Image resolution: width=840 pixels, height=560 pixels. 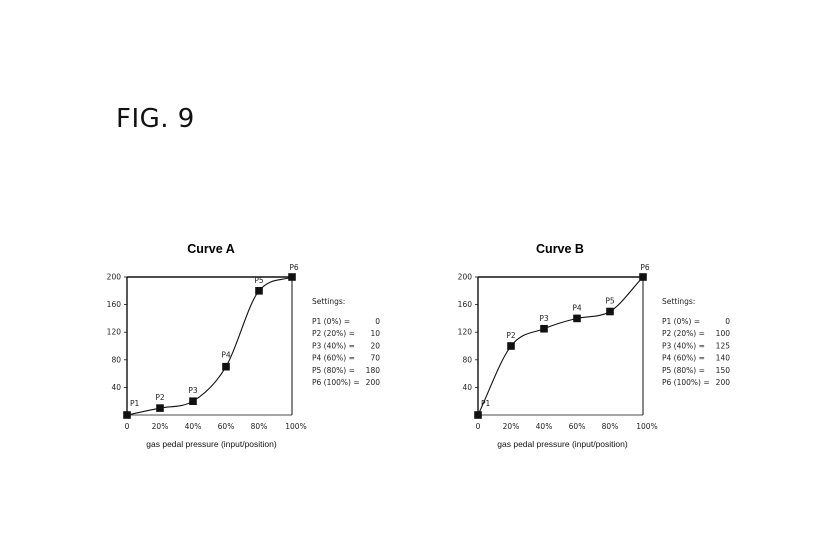 I want to click on figure-label: FIG. 9, so click(x=155, y=119).